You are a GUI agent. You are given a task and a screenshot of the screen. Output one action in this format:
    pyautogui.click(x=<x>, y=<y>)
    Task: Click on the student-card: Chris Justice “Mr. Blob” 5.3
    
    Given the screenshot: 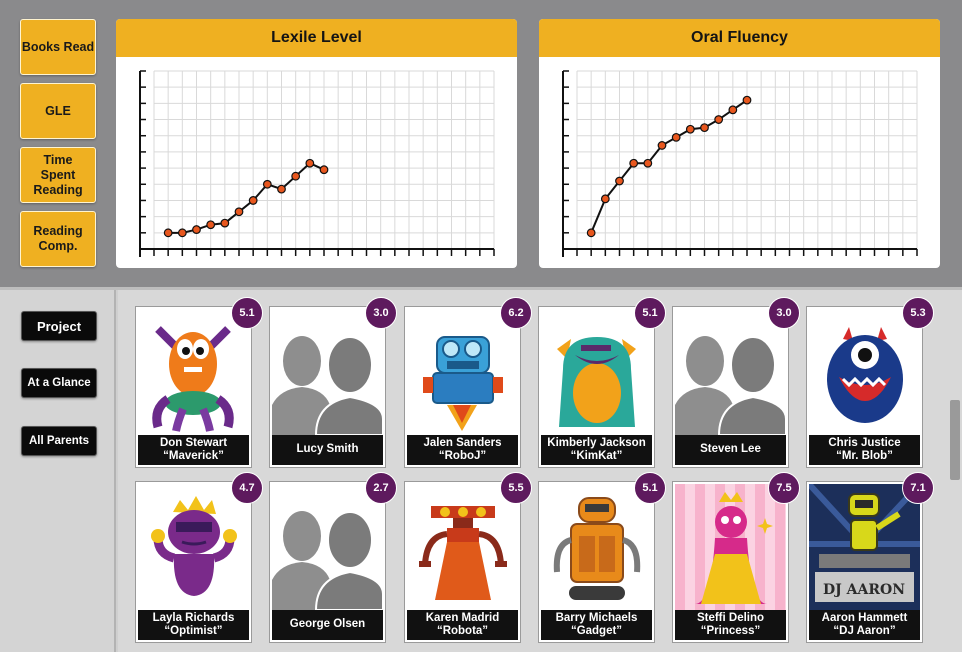 What is the action you would take?
    pyautogui.click(x=870, y=382)
    